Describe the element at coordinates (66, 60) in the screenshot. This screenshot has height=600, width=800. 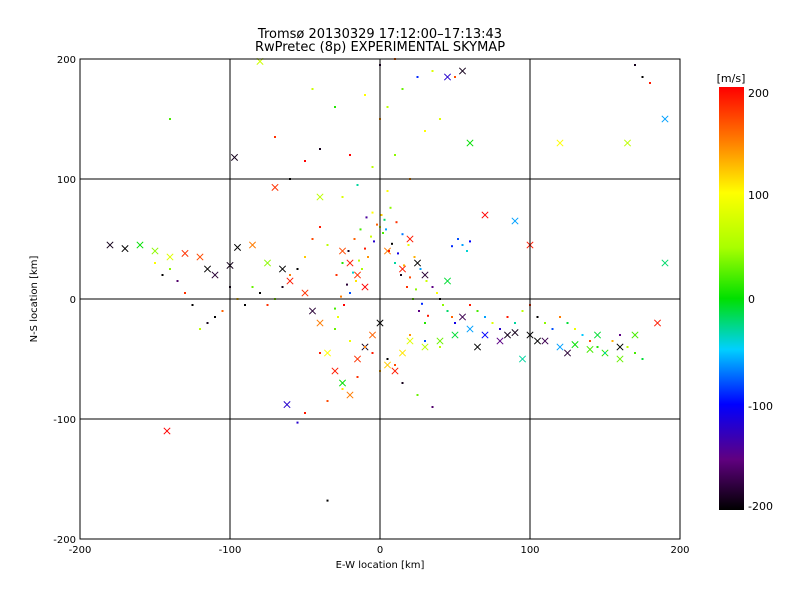
I see `y-tick-label: 200` at that location.